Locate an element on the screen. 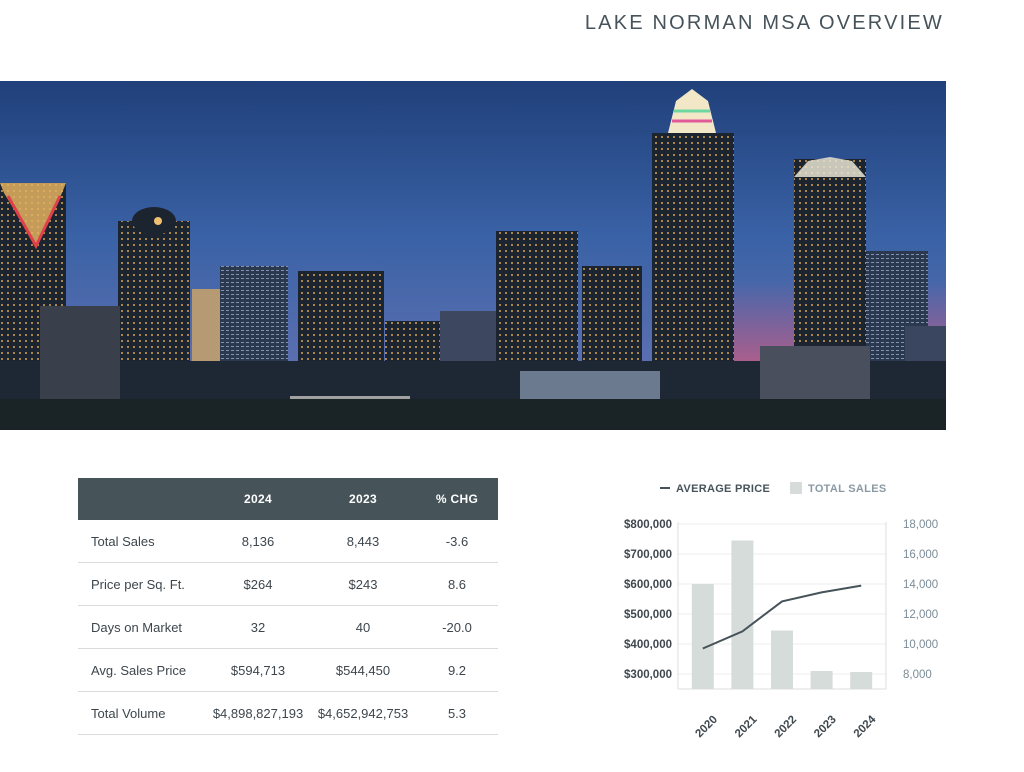 The image size is (1024, 772). header-pct-change: % CHG is located at coordinates (457, 499).